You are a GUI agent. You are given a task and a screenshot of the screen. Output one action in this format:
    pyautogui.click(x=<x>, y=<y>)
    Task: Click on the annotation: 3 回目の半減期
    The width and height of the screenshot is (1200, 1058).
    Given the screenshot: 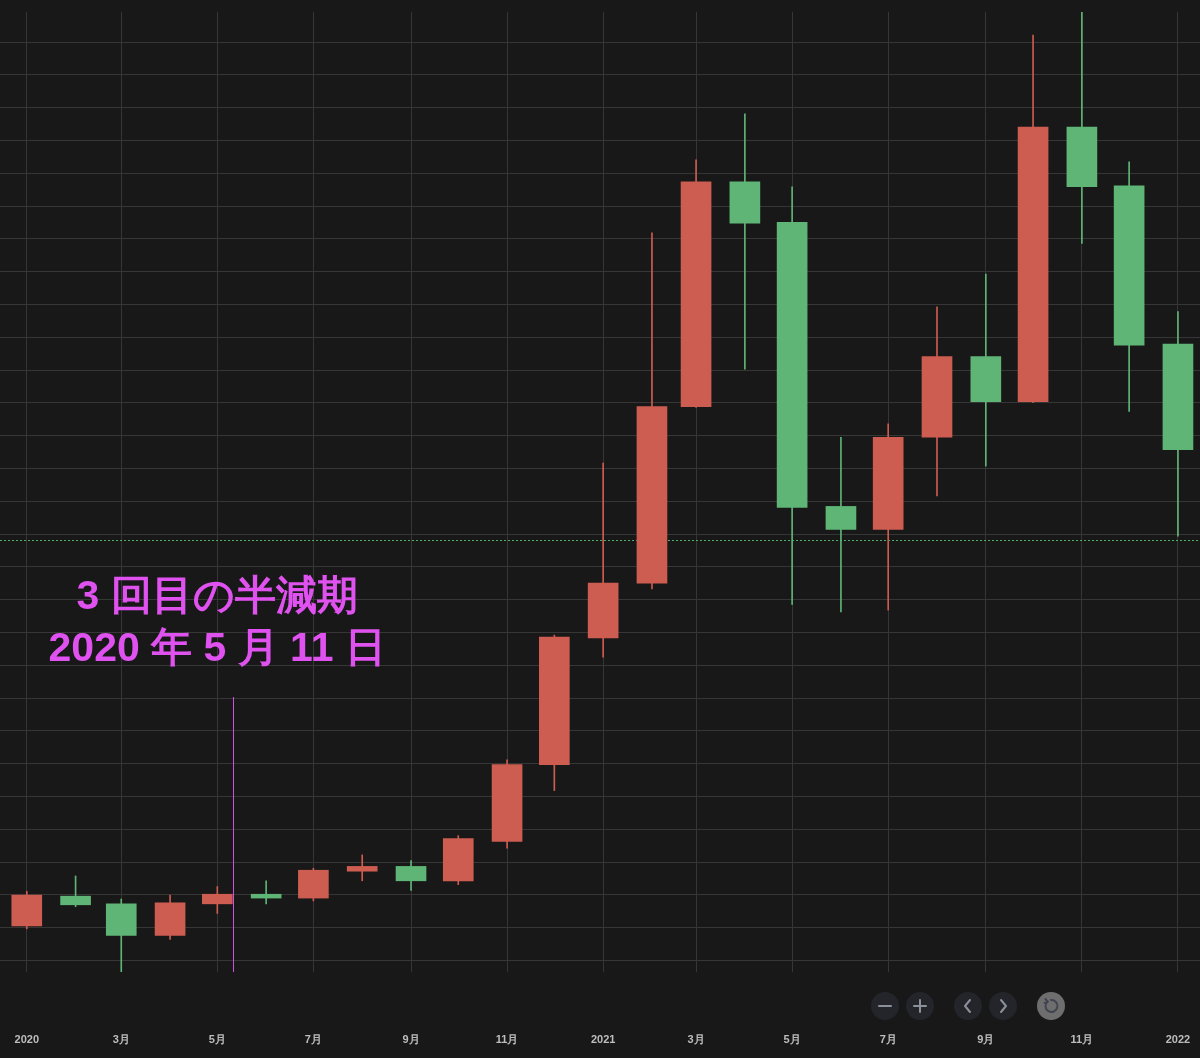 What is the action you would take?
    pyautogui.click(x=217, y=594)
    